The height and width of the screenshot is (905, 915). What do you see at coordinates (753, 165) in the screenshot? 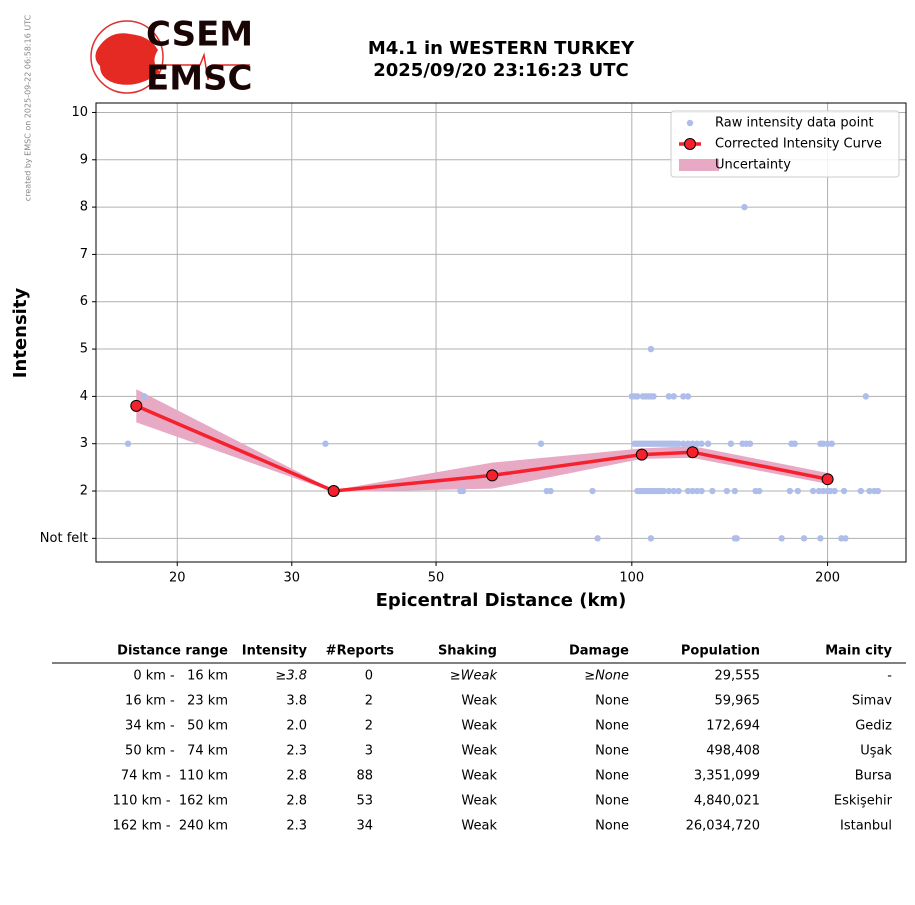
I see `legend-label: Uncertainty` at bounding box center [753, 165].